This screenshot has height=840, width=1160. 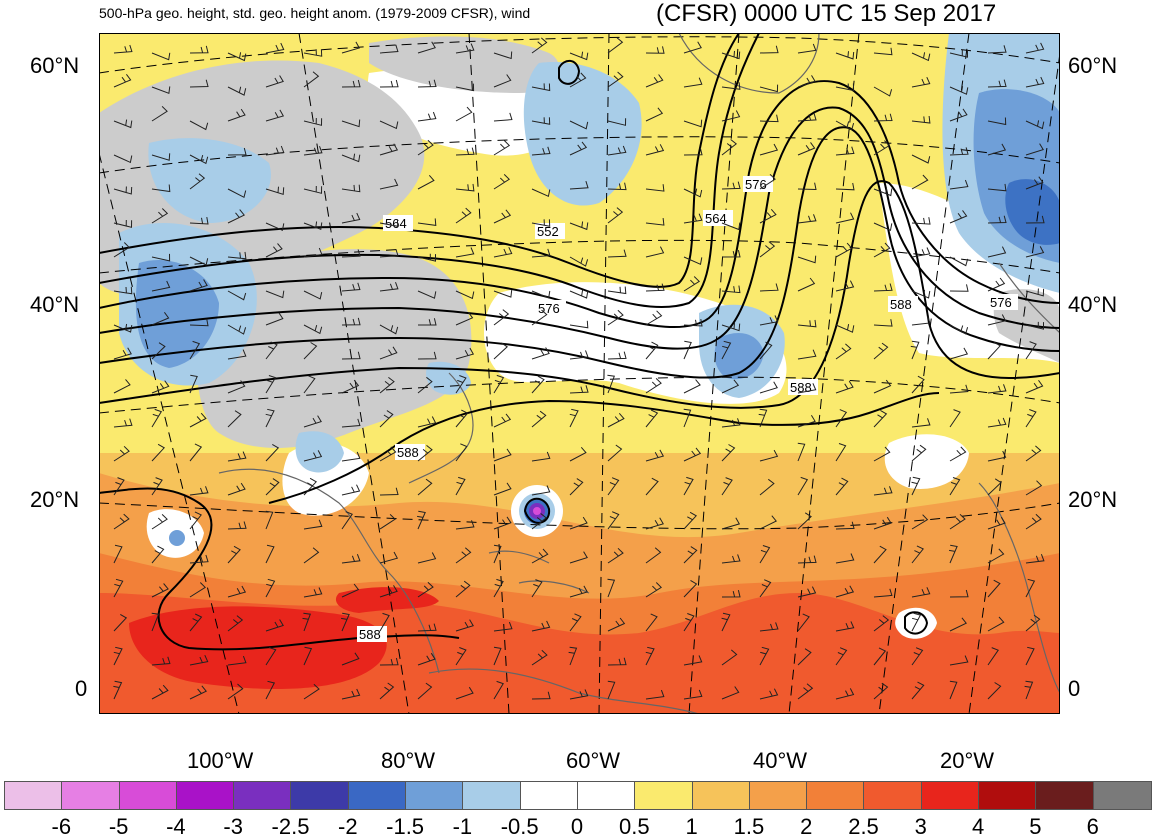 What do you see at coordinates (1093, 499) in the screenshot?
I see `lat-label-20n-right: 20°N` at bounding box center [1093, 499].